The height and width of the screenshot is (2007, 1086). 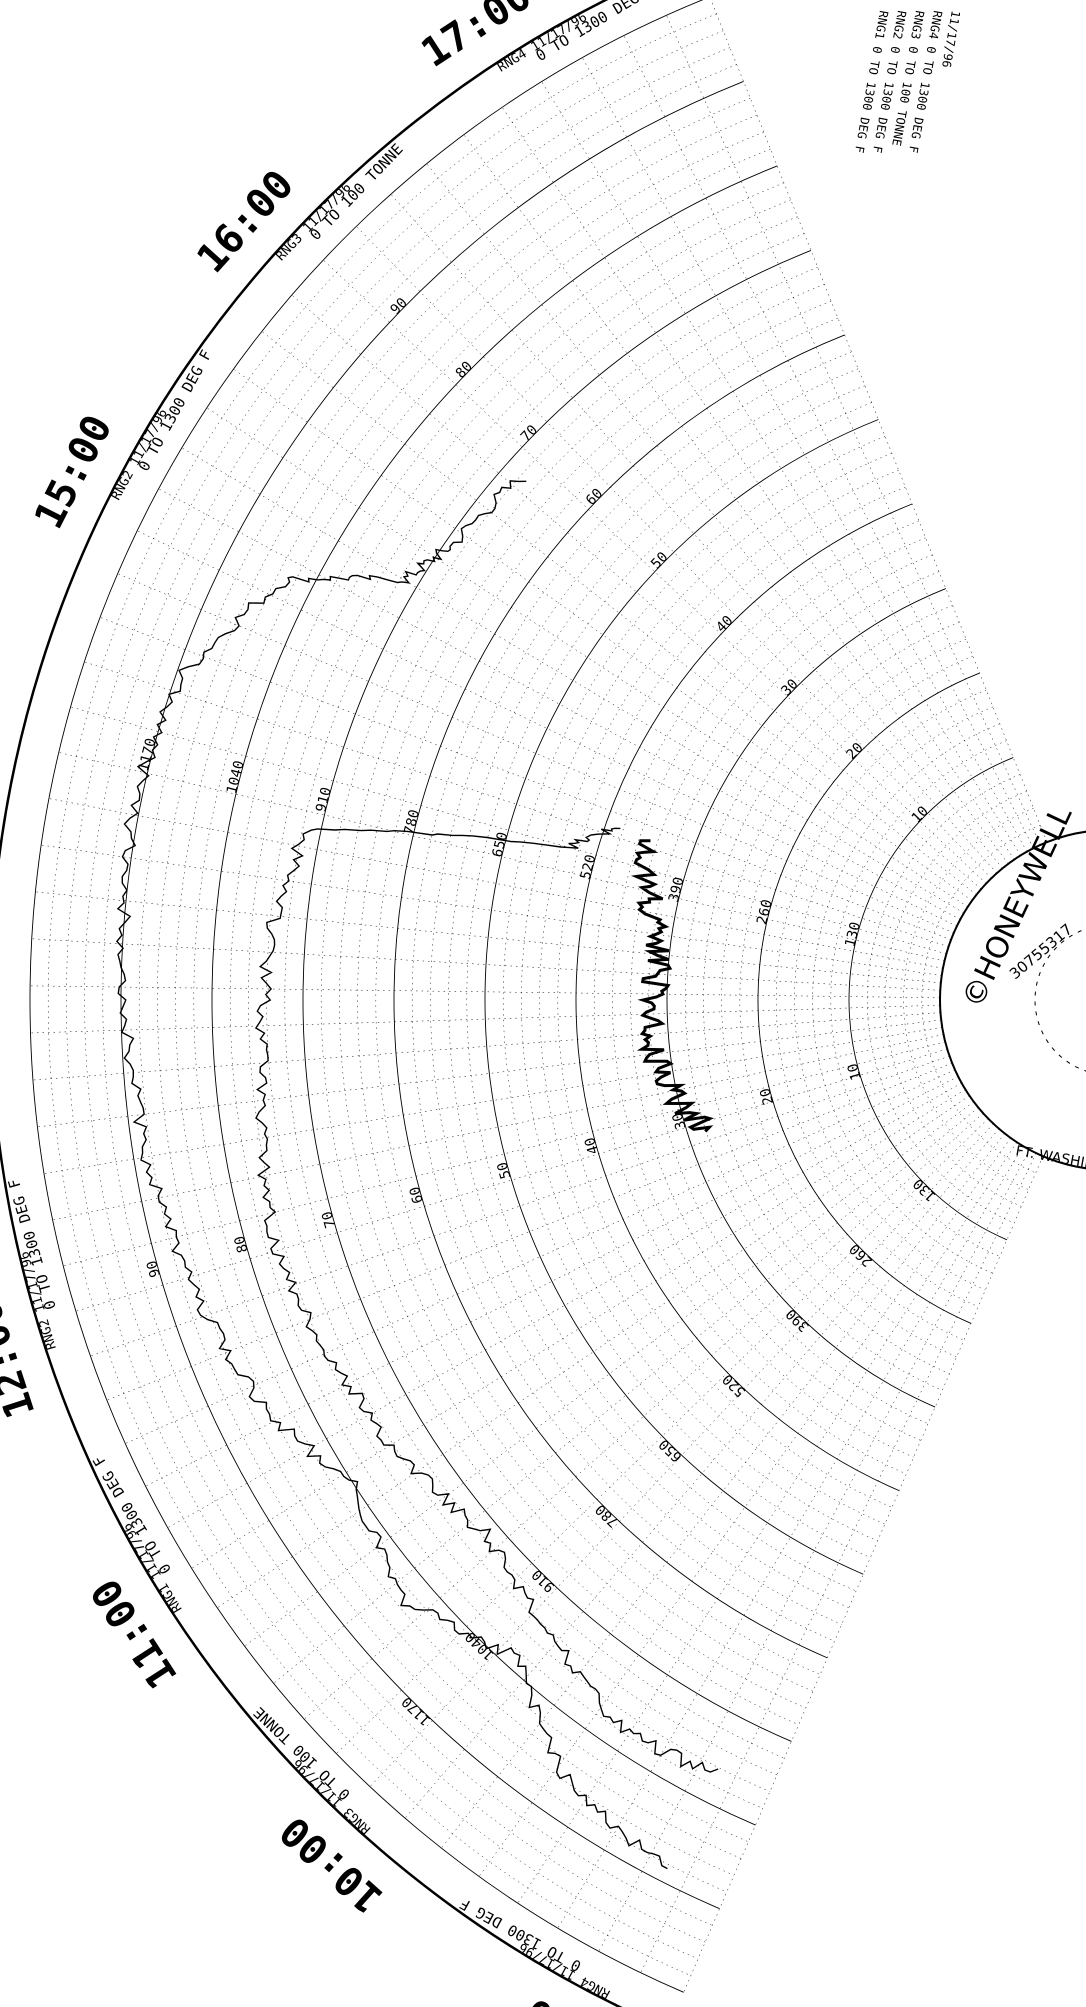 What do you see at coordinates (245, 222) in the screenshot?
I see `hour-label: 16:00` at bounding box center [245, 222].